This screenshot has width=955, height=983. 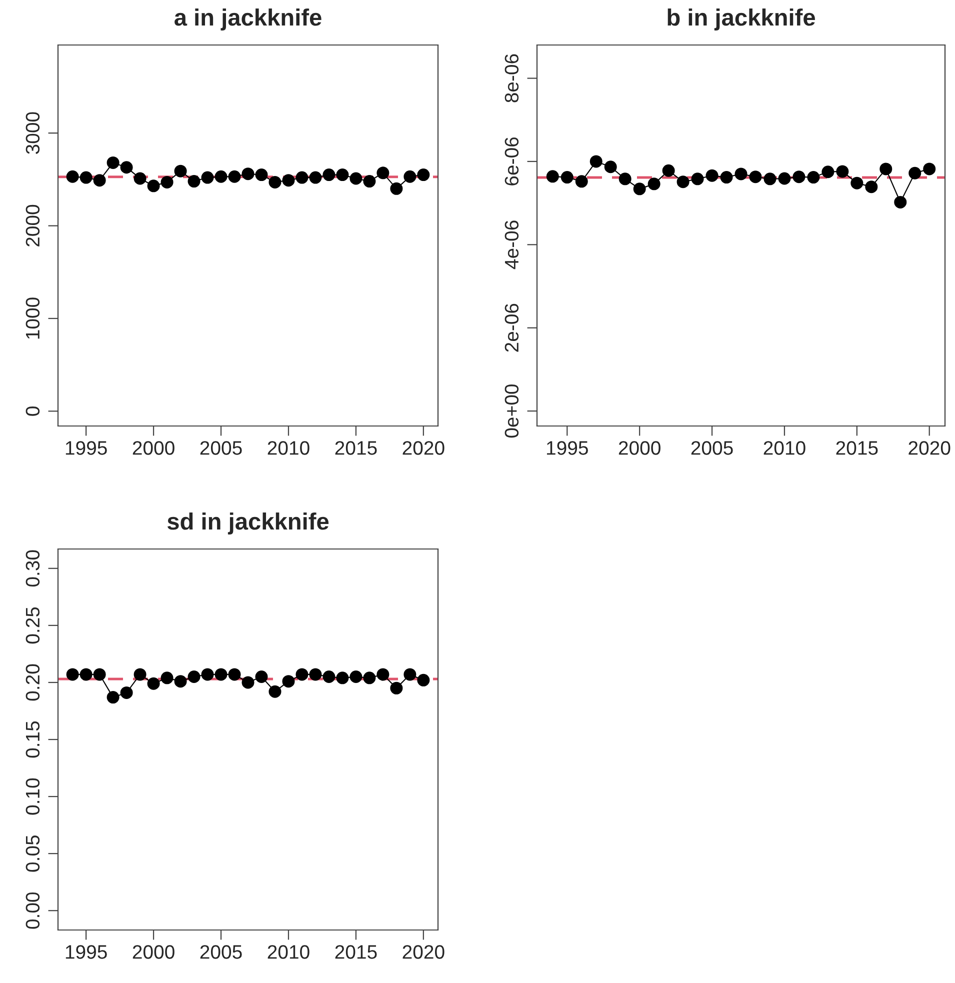 What do you see at coordinates (33, 682) in the screenshot?
I see `y-tick-label: 0.20` at bounding box center [33, 682].